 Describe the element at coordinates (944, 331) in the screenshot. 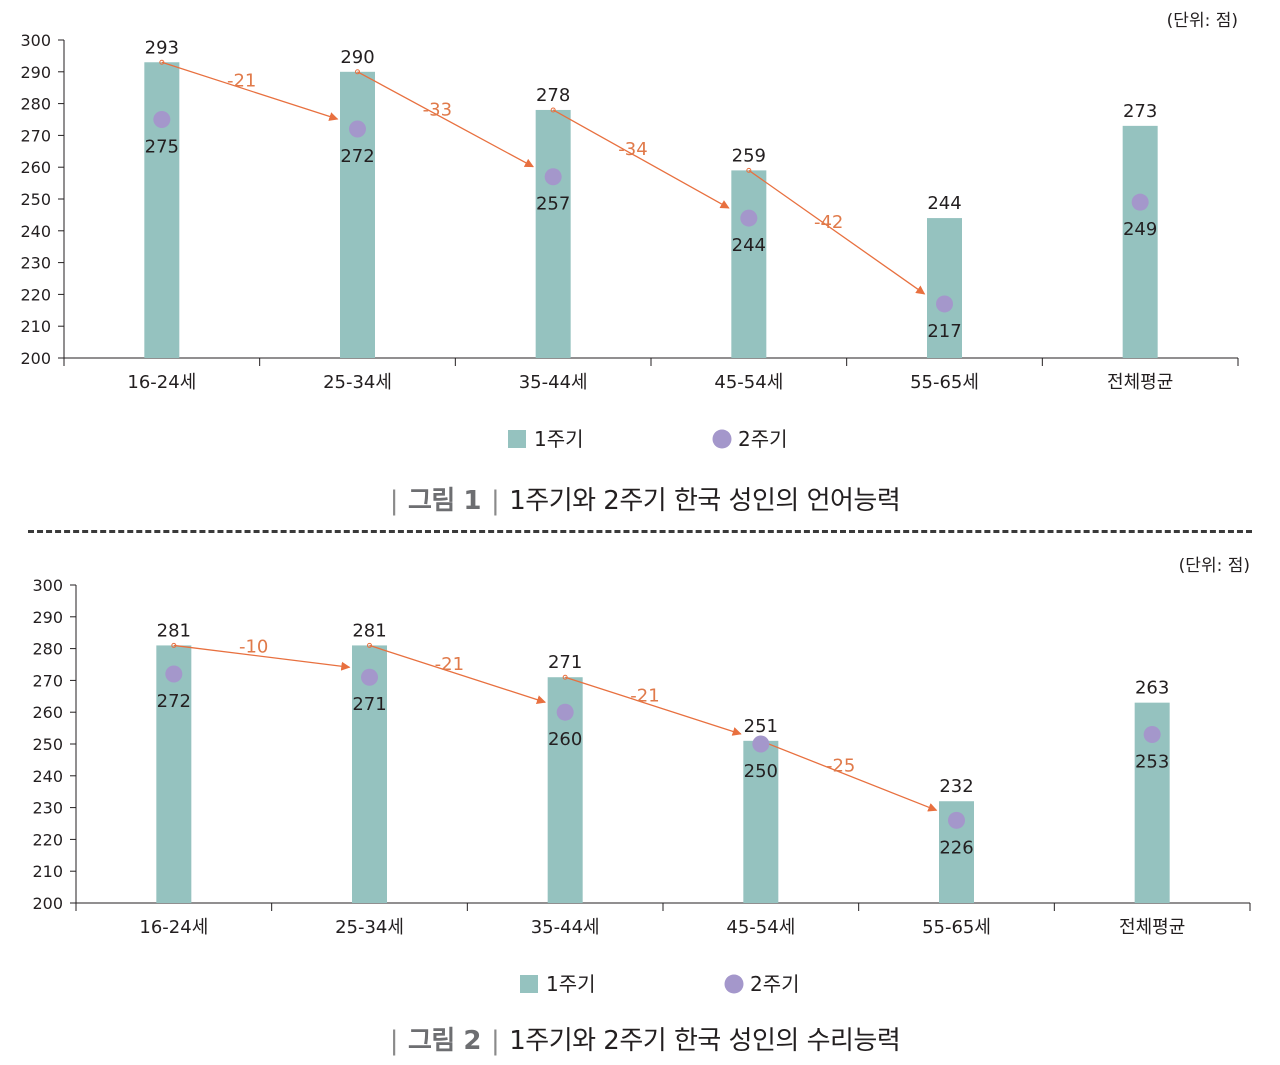

I see `dot-value-label: 217` at that location.